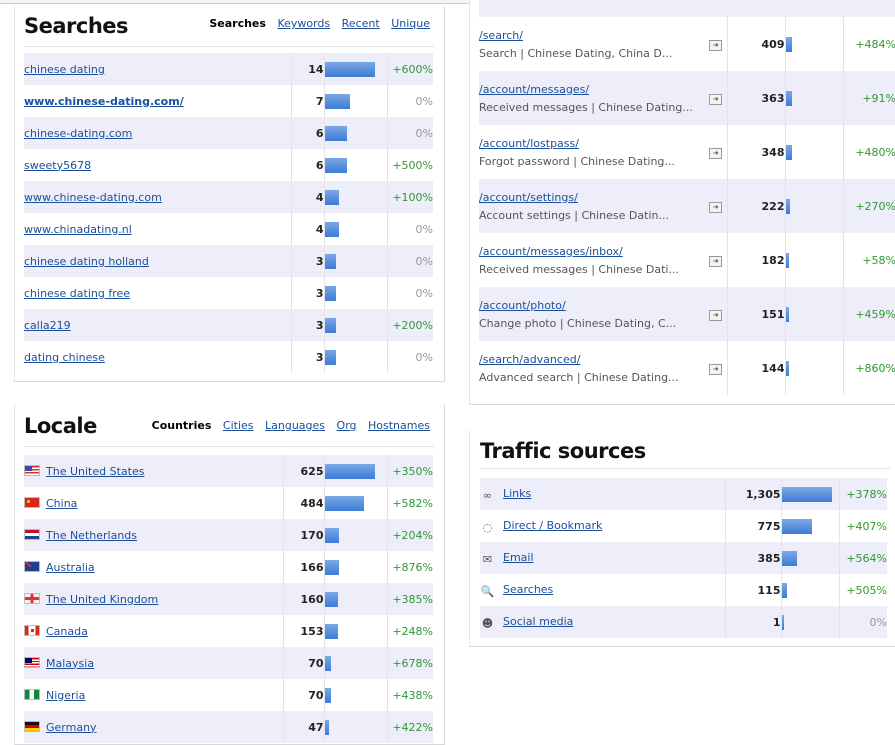 The image size is (895, 745). Describe the element at coordinates (78, 229) in the screenshot. I see `search-term-link: www.chinadating.nl` at that location.